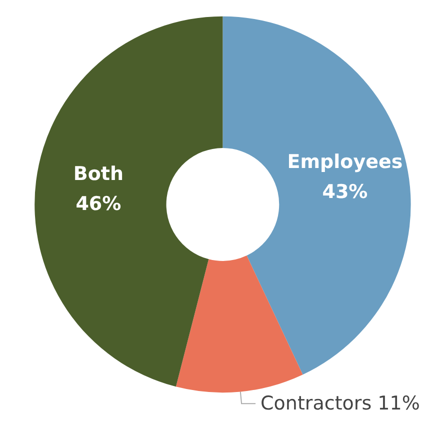  What do you see at coordinates (345, 192) in the screenshot?
I see `data-label: 43%` at bounding box center [345, 192].